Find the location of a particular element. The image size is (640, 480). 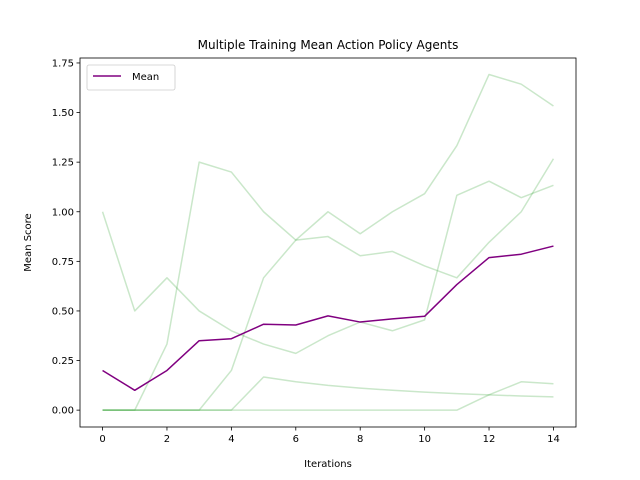

x-tick-label: 4 is located at coordinates (231, 439).